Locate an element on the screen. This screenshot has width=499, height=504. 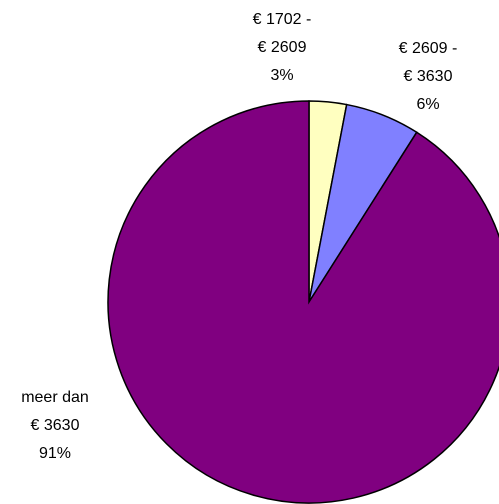
slice-label: meer dan € 3630 91% is located at coordinates (55, 425).